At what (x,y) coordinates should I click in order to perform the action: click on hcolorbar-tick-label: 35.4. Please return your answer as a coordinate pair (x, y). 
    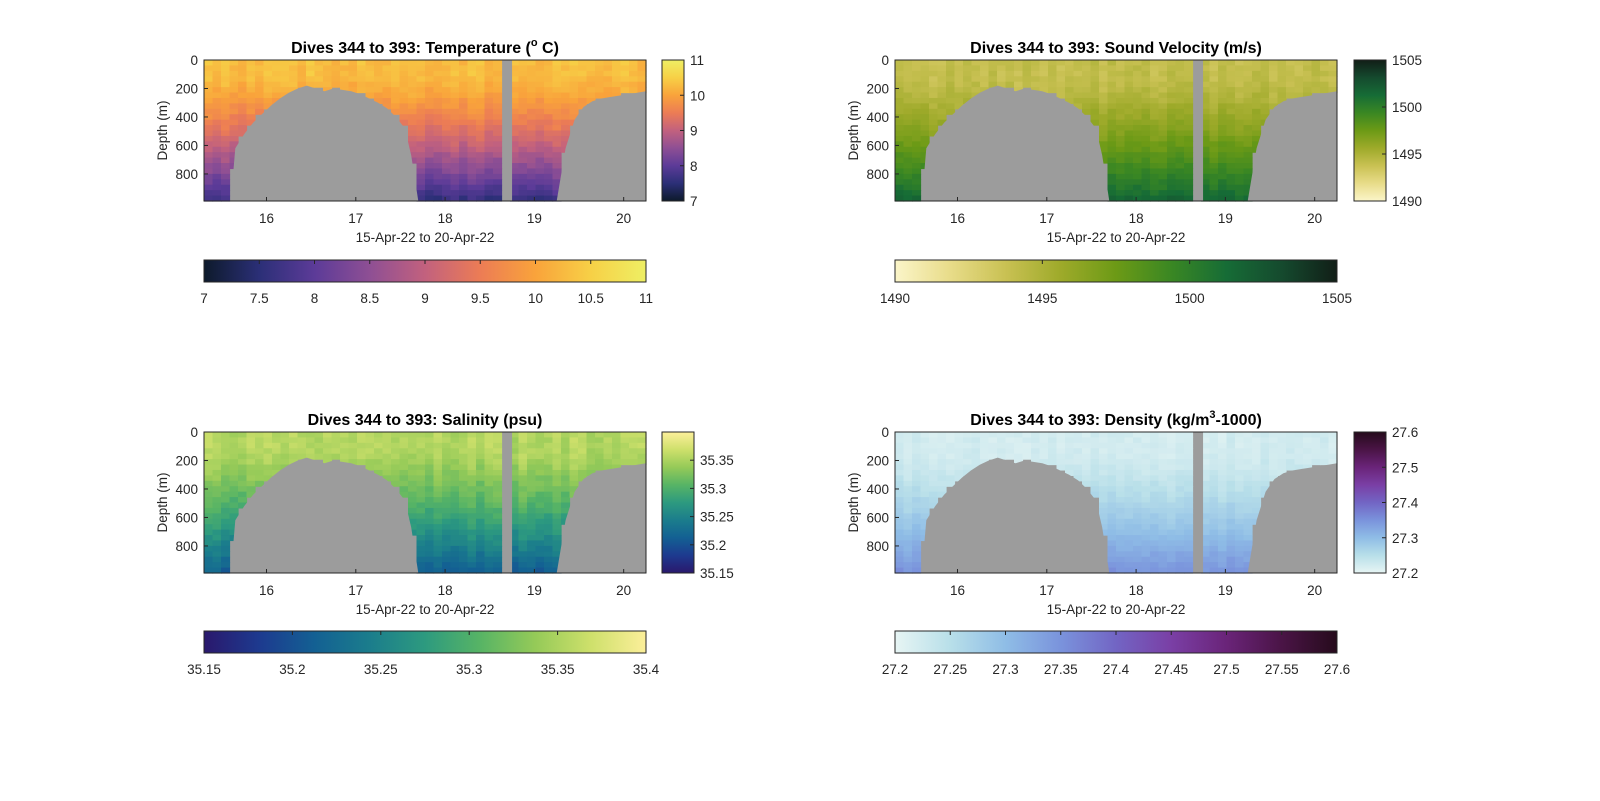
    Looking at the image, I should click on (646, 669).